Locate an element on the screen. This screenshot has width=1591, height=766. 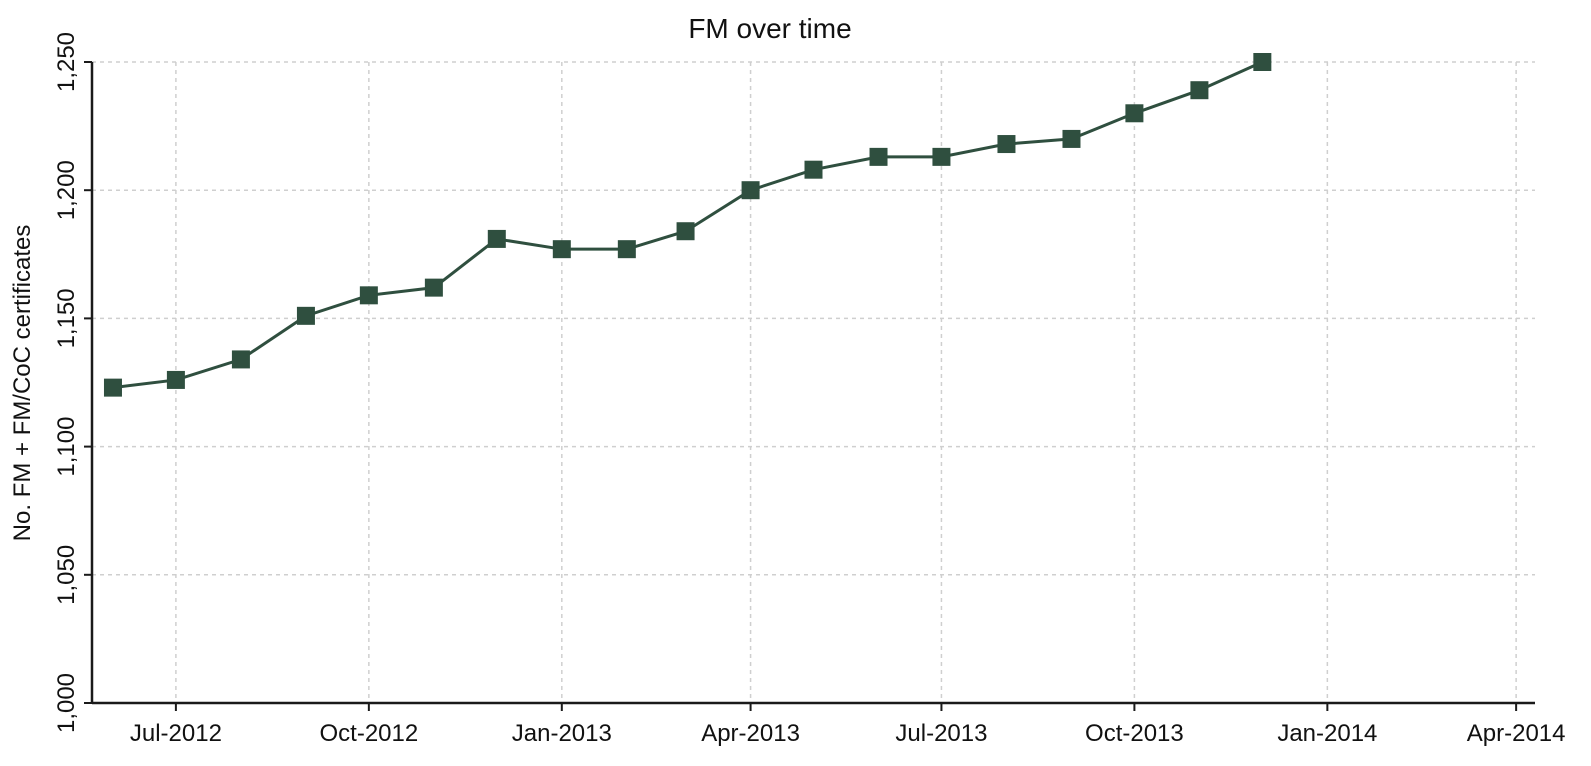
x-tick-label: Apr-2013 is located at coordinates (750, 733).